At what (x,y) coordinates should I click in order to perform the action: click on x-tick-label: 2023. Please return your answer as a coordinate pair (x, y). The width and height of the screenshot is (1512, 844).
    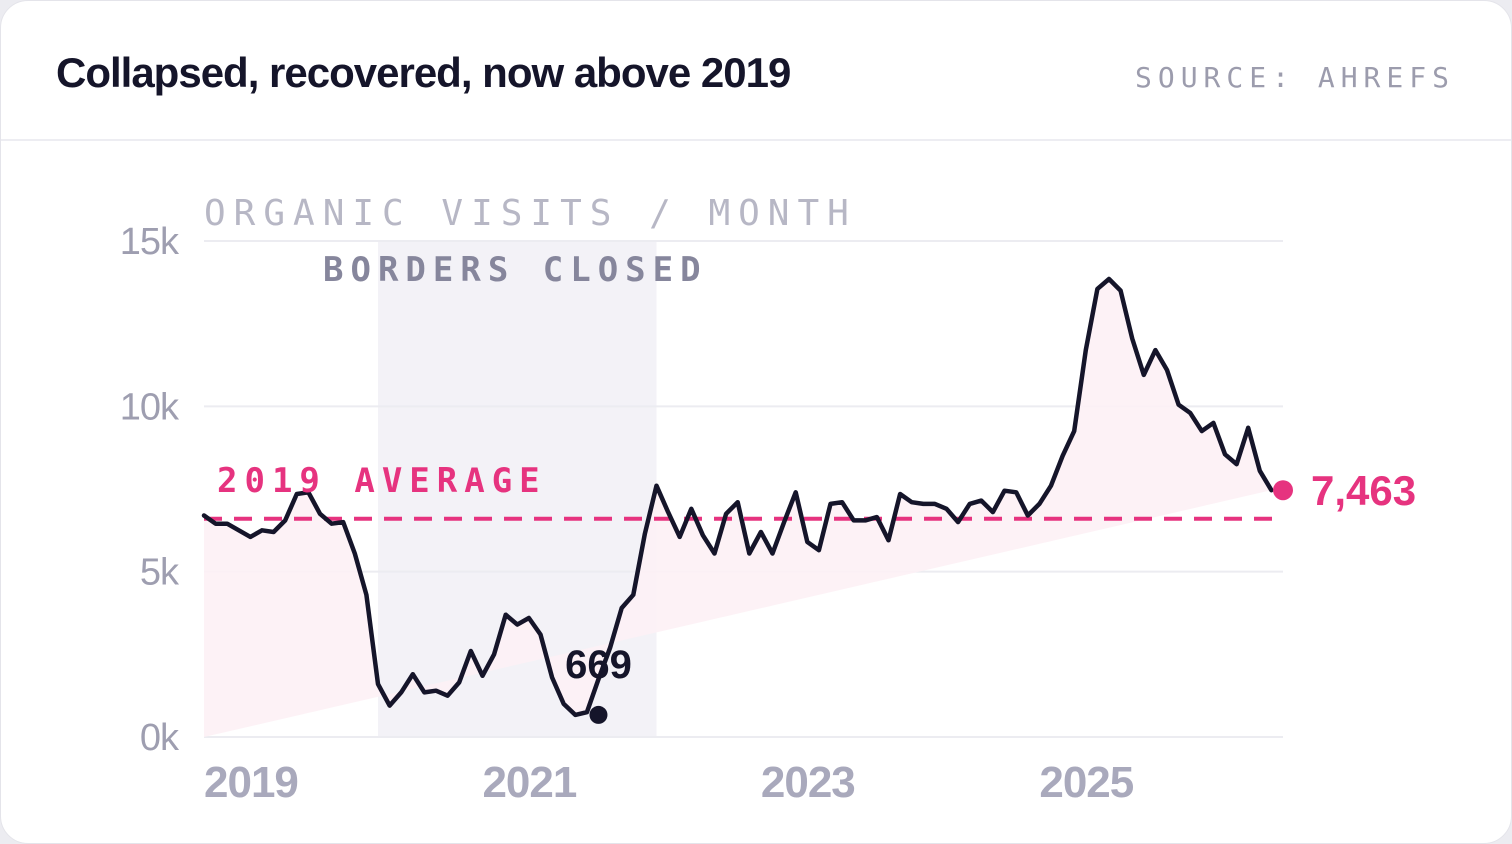
    Looking at the image, I should click on (808, 782).